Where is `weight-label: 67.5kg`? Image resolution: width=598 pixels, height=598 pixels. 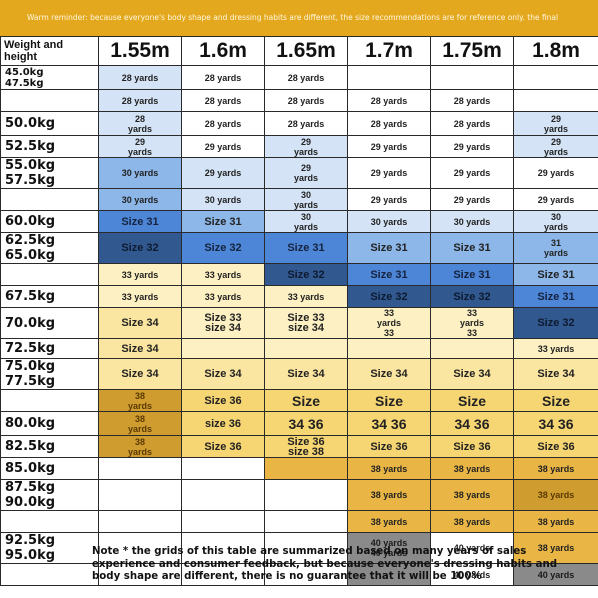 weight-label: 67.5kg is located at coordinates (49, 296).